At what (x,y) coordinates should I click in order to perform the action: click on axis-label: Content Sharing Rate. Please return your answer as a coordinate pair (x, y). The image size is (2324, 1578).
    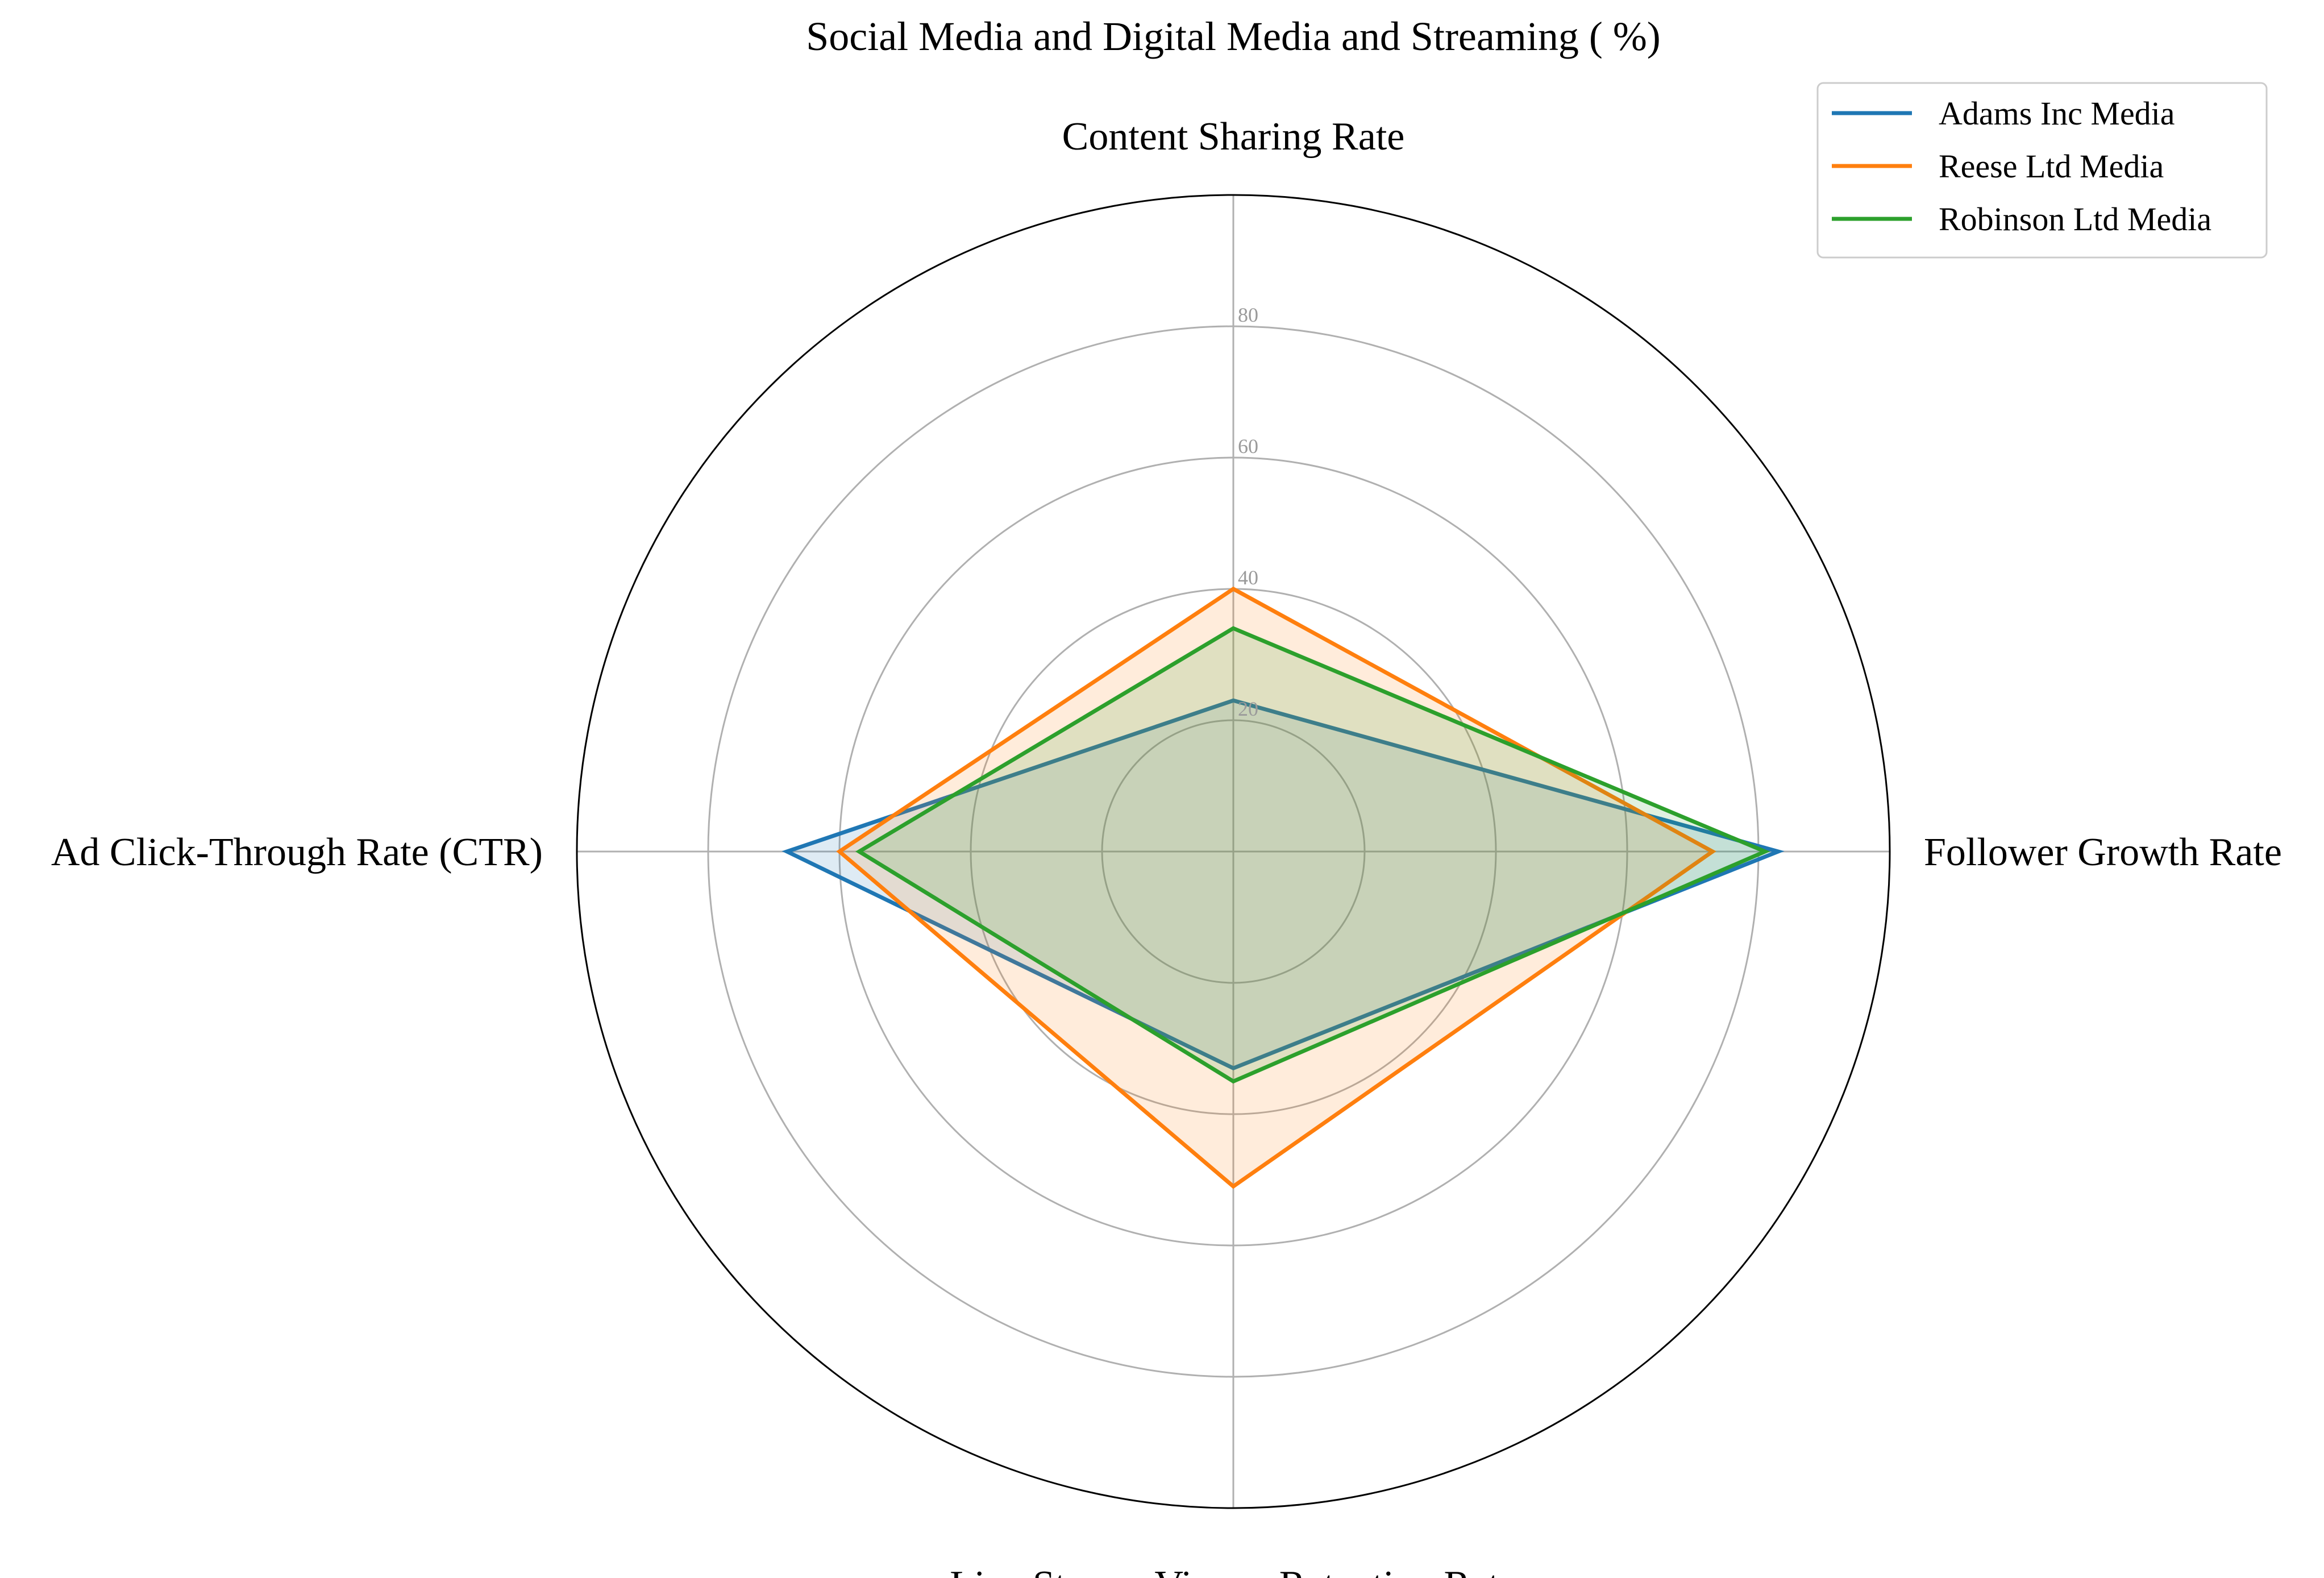
    Looking at the image, I should click on (1233, 137).